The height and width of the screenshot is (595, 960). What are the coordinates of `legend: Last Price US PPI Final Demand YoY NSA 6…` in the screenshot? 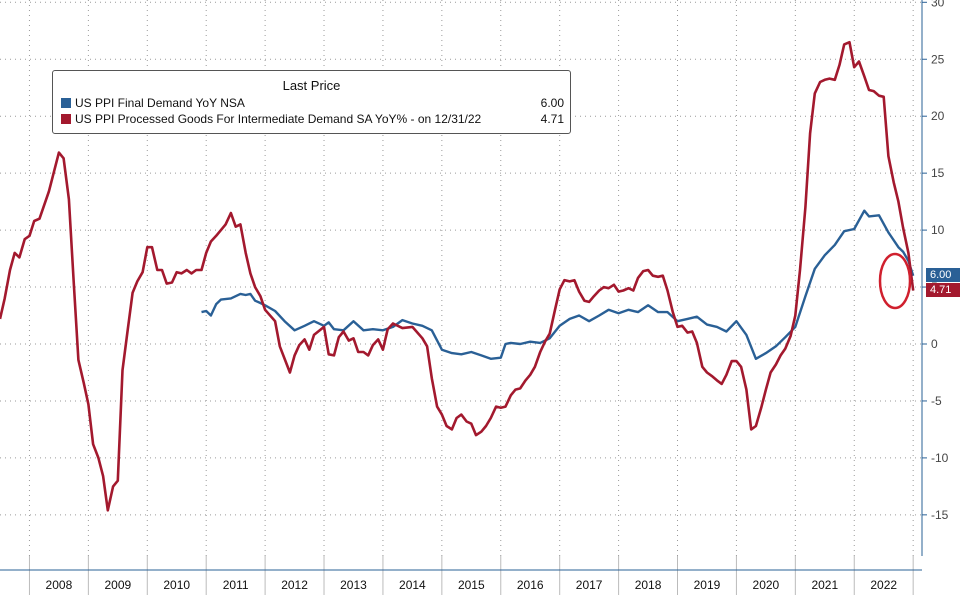 It's located at (311, 102).